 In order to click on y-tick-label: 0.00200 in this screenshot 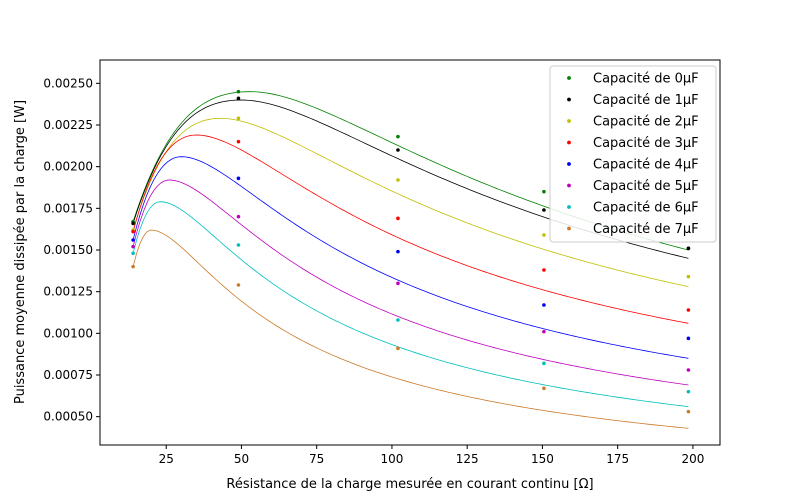, I will do `click(68, 167)`.